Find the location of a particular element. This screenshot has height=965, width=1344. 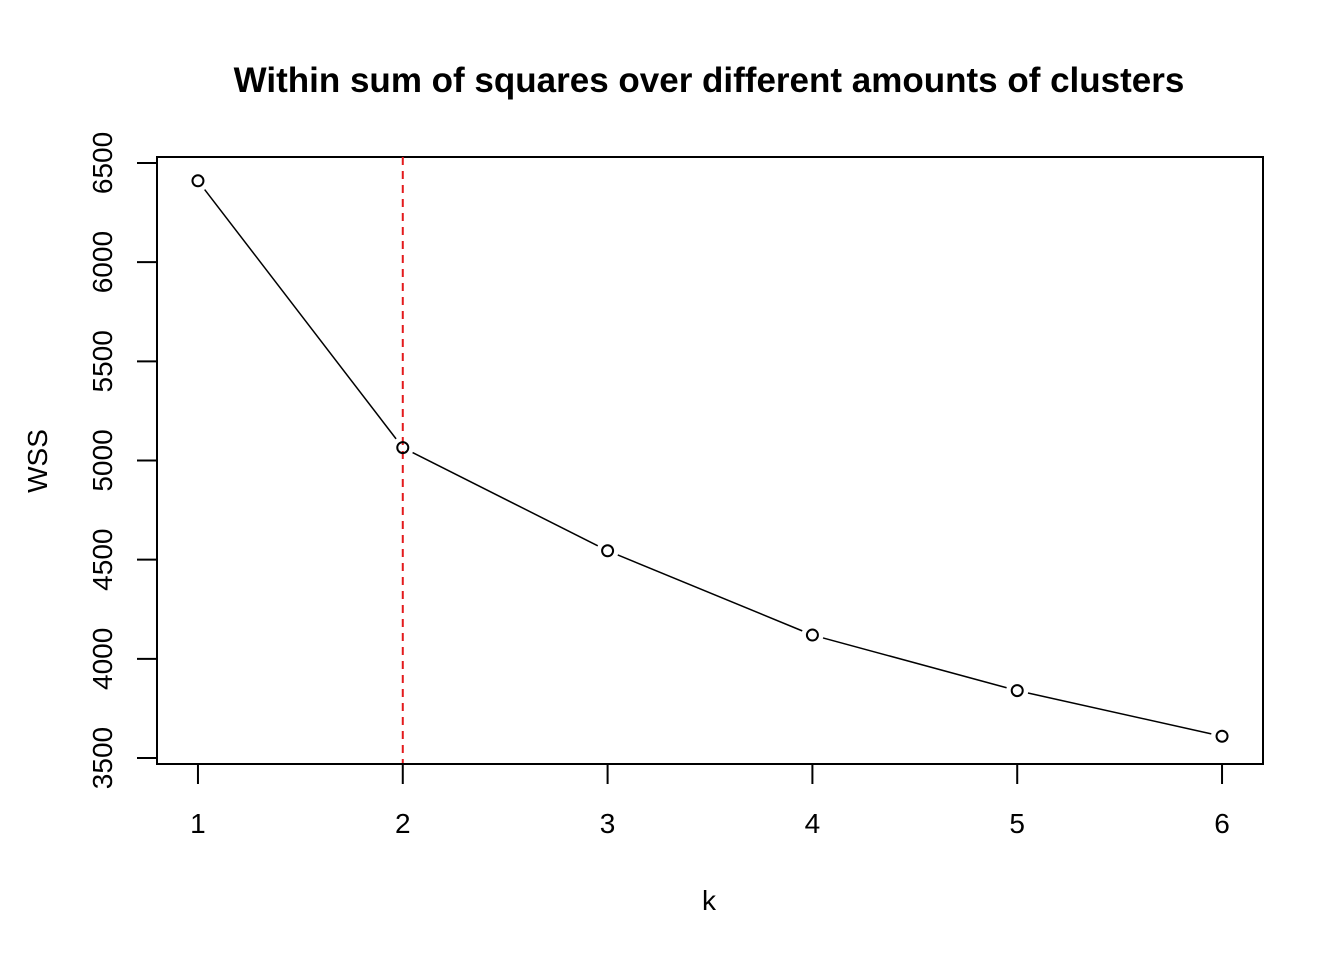

x-tick-label: 2 is located at coordinates (403, 823).